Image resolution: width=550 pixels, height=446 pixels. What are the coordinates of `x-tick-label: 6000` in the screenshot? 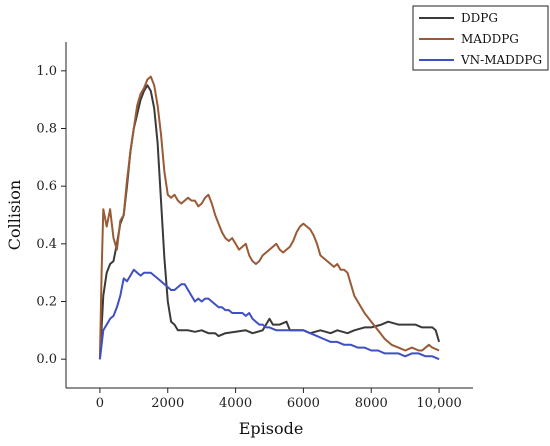 It's located at (303, 403).